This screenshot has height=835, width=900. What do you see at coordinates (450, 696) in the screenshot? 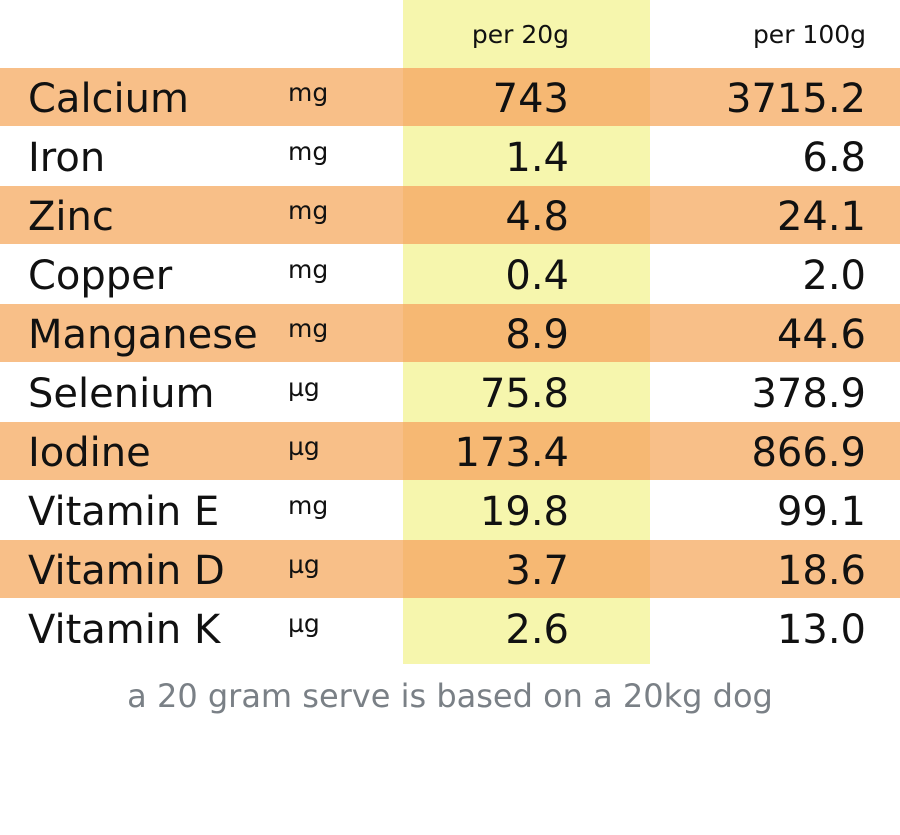
I see `serving-footnote: a 20 gram serve is based on a 20kg dog` at bounding box center [450, 696].